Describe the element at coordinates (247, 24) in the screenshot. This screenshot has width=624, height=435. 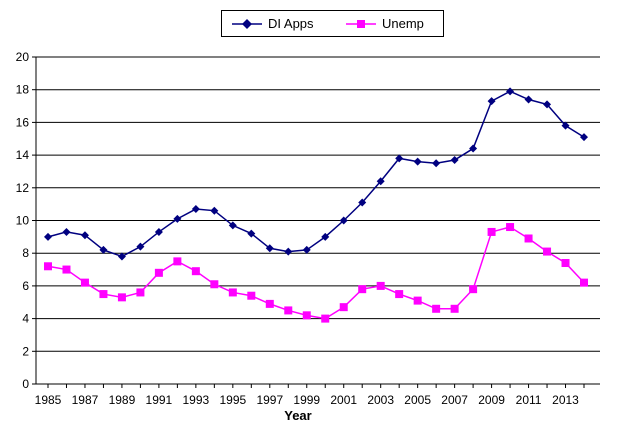
I see `diamond-marker-icon` at that location.